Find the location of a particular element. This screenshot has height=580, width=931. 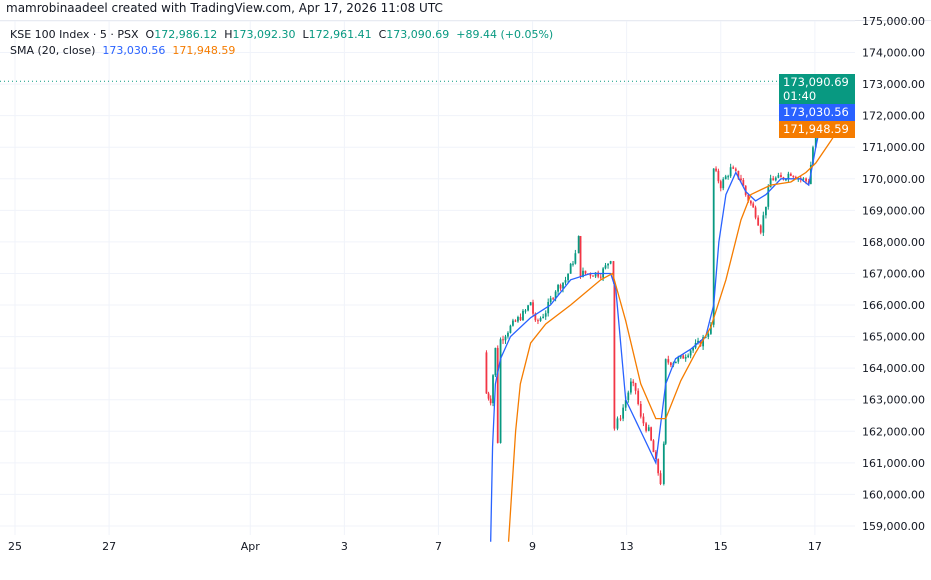

y-tick-label: 167,000.00 is located at coordinates (893, 273).